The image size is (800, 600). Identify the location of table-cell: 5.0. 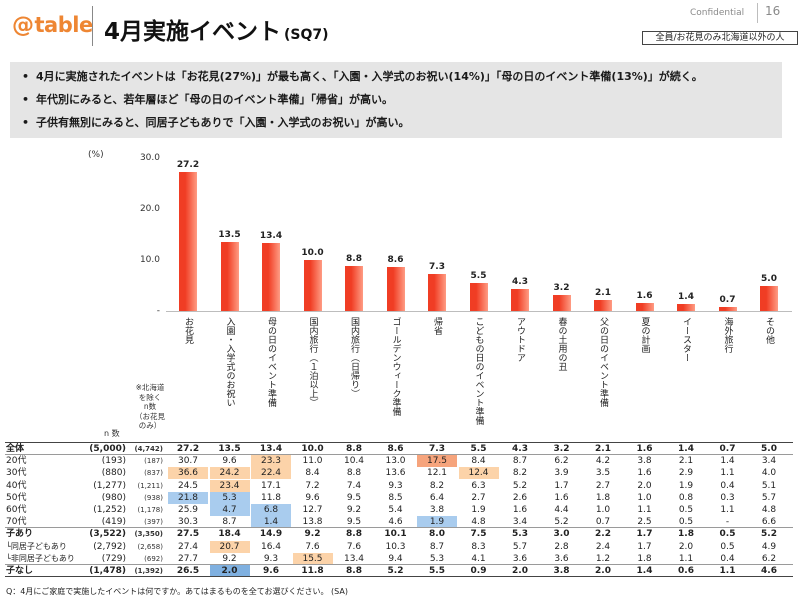
(769, 449).